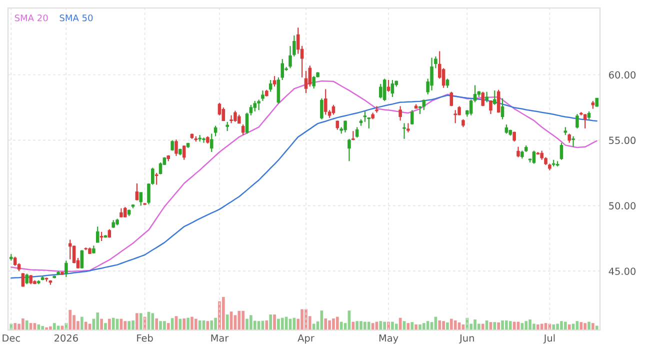 The image size is (645, 357). I want to click on x-tick-label: Jun, so click(466, 339).